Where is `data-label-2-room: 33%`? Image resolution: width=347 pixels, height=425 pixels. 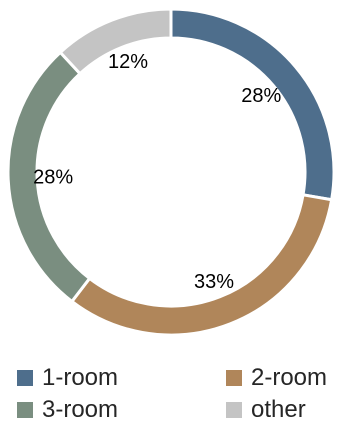
data-label-2-room: 33% is located at coordinates (214, 282).